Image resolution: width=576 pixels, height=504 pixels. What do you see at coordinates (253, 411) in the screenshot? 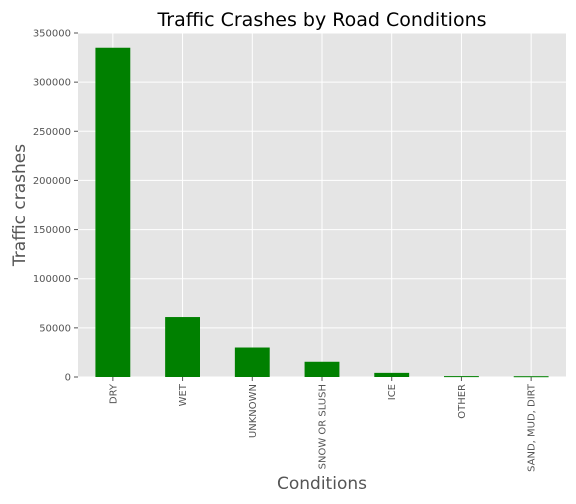
I see `x-tick-label: UNKNOWN` at bounding box center [253, 411].